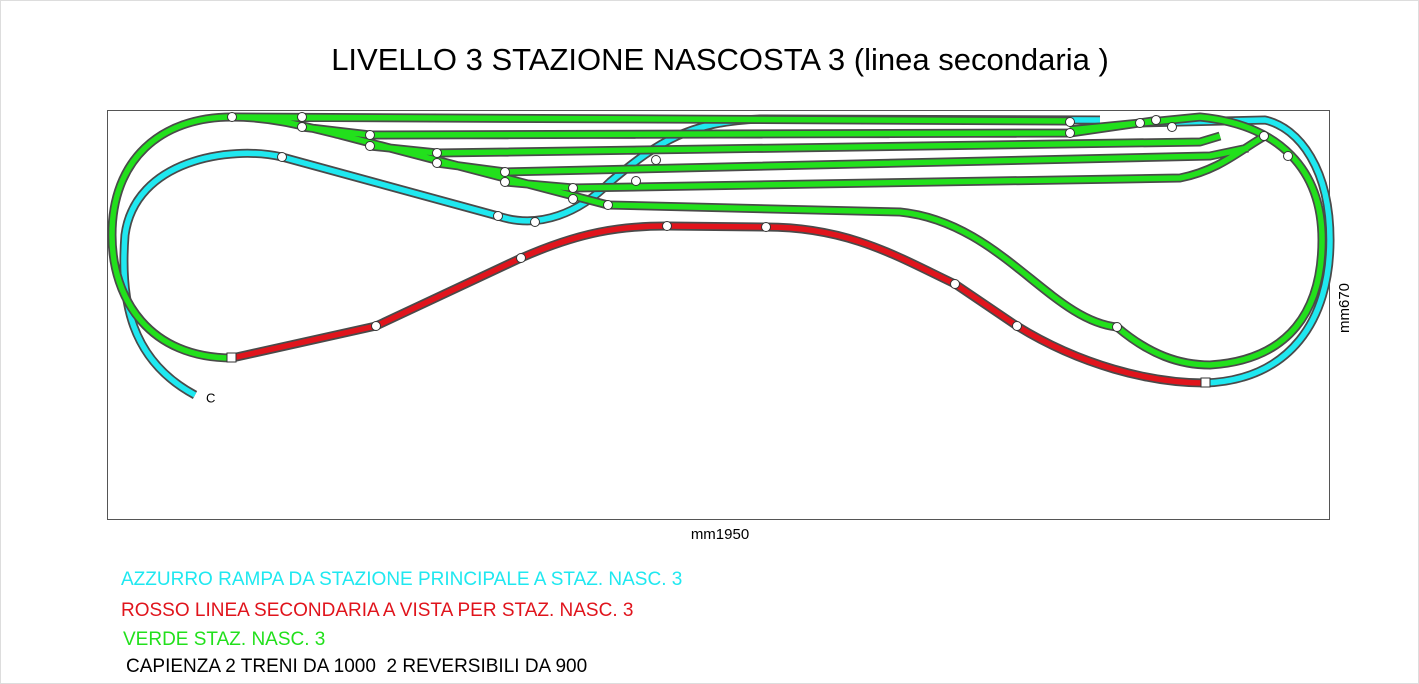 This screenshot has width=1419, height=684. Describe the element at coordinates (210, 397) in the screenshot. I see `end-label: C` at that location.